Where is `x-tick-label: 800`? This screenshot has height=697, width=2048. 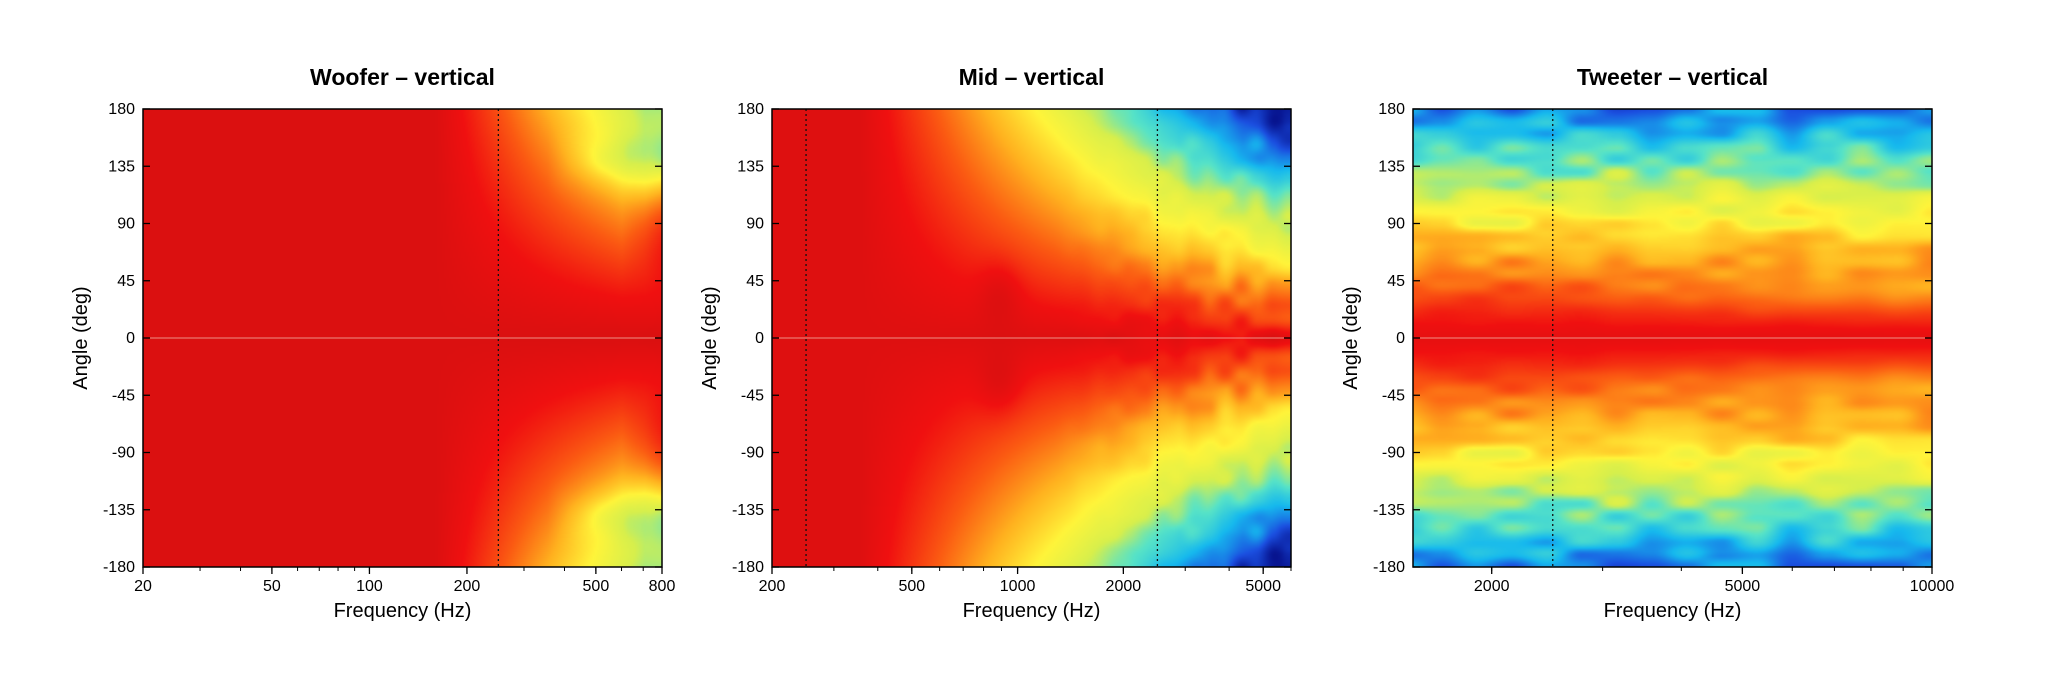
x-tick-label: 800 is located at coordinates (662, 586).